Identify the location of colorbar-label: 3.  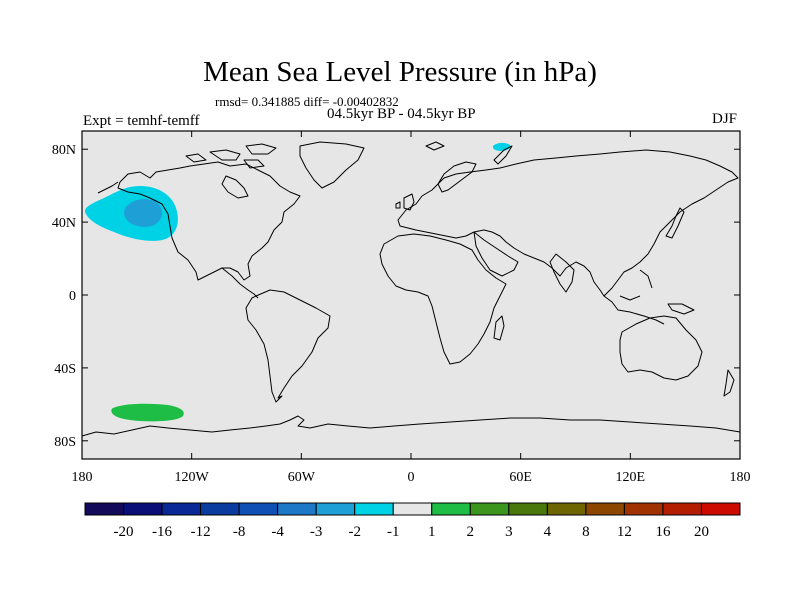
(509, 532).